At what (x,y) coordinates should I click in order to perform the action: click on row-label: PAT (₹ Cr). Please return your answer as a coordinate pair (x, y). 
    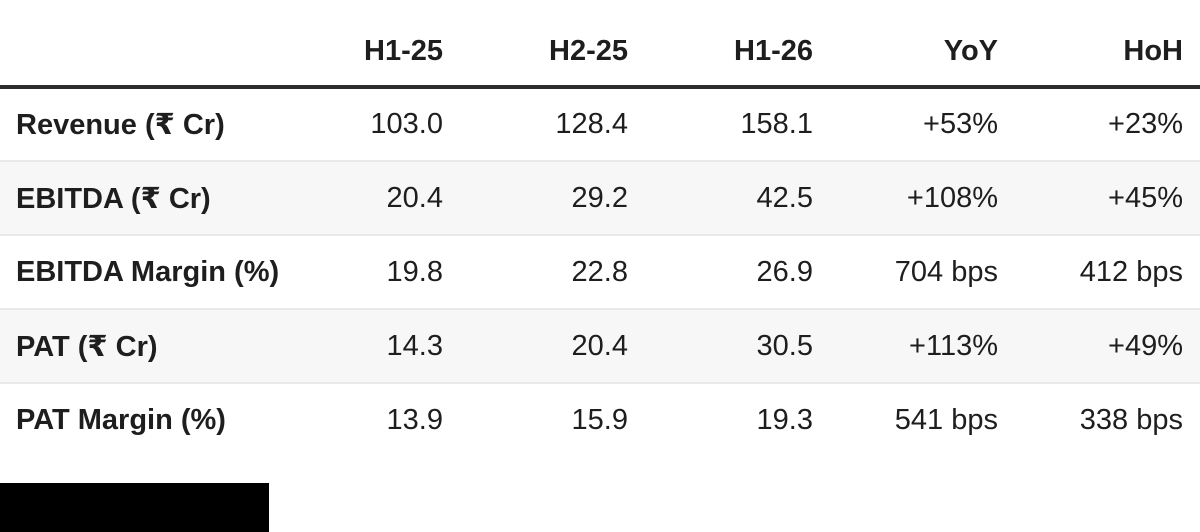
    Looking at the image, I should click on (137, 345).